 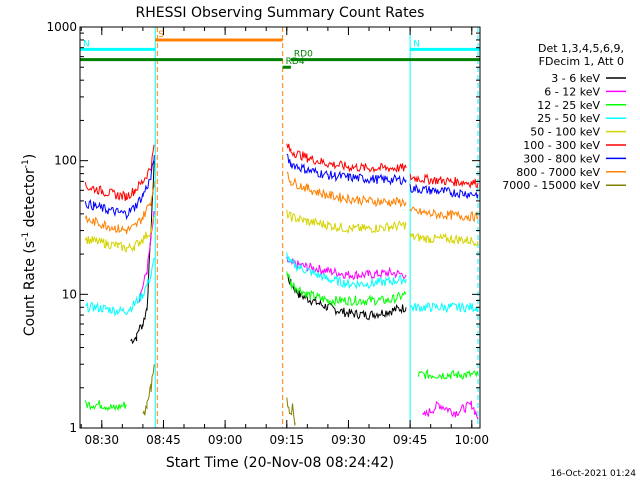 I want to click on legend-label: 3 - 6 keV, so click(x=575, y=78).